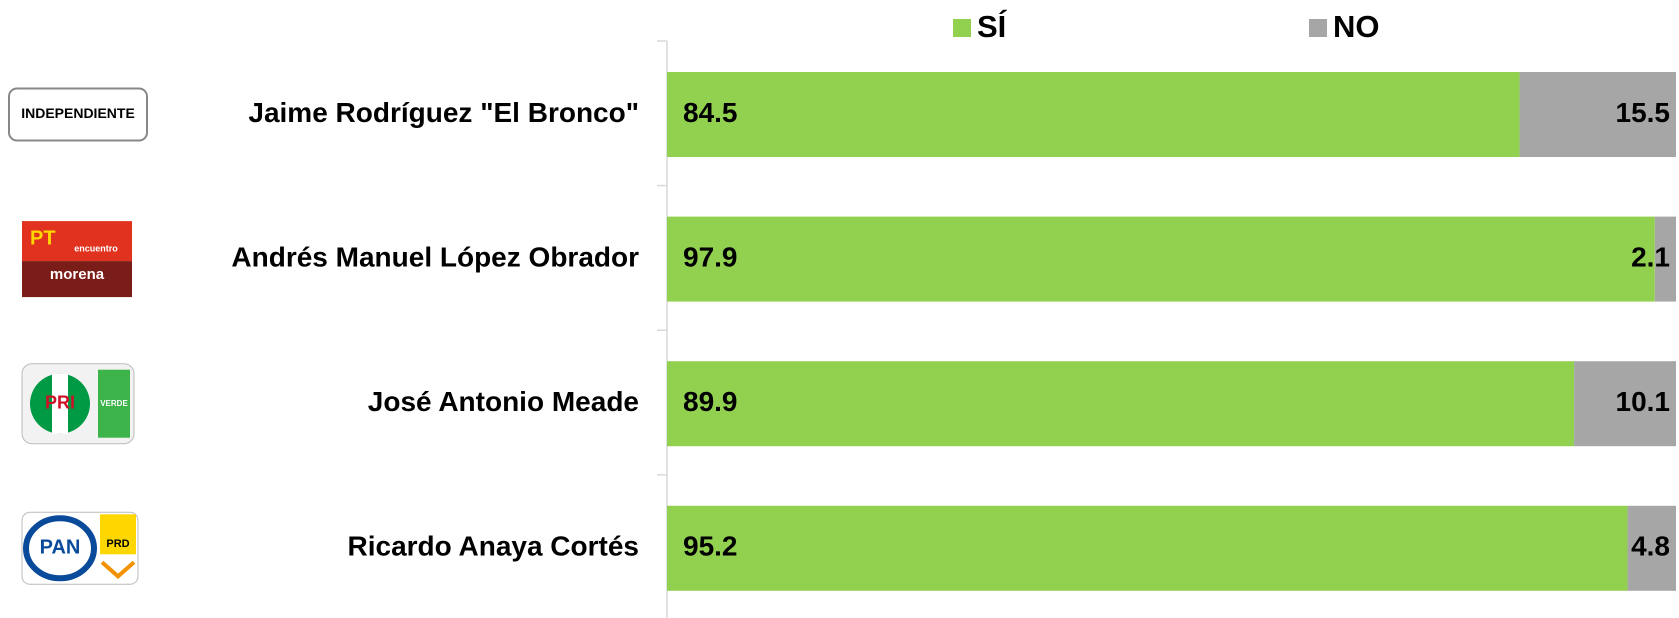  I want to click on logo-text: PT, so click(43, 238).